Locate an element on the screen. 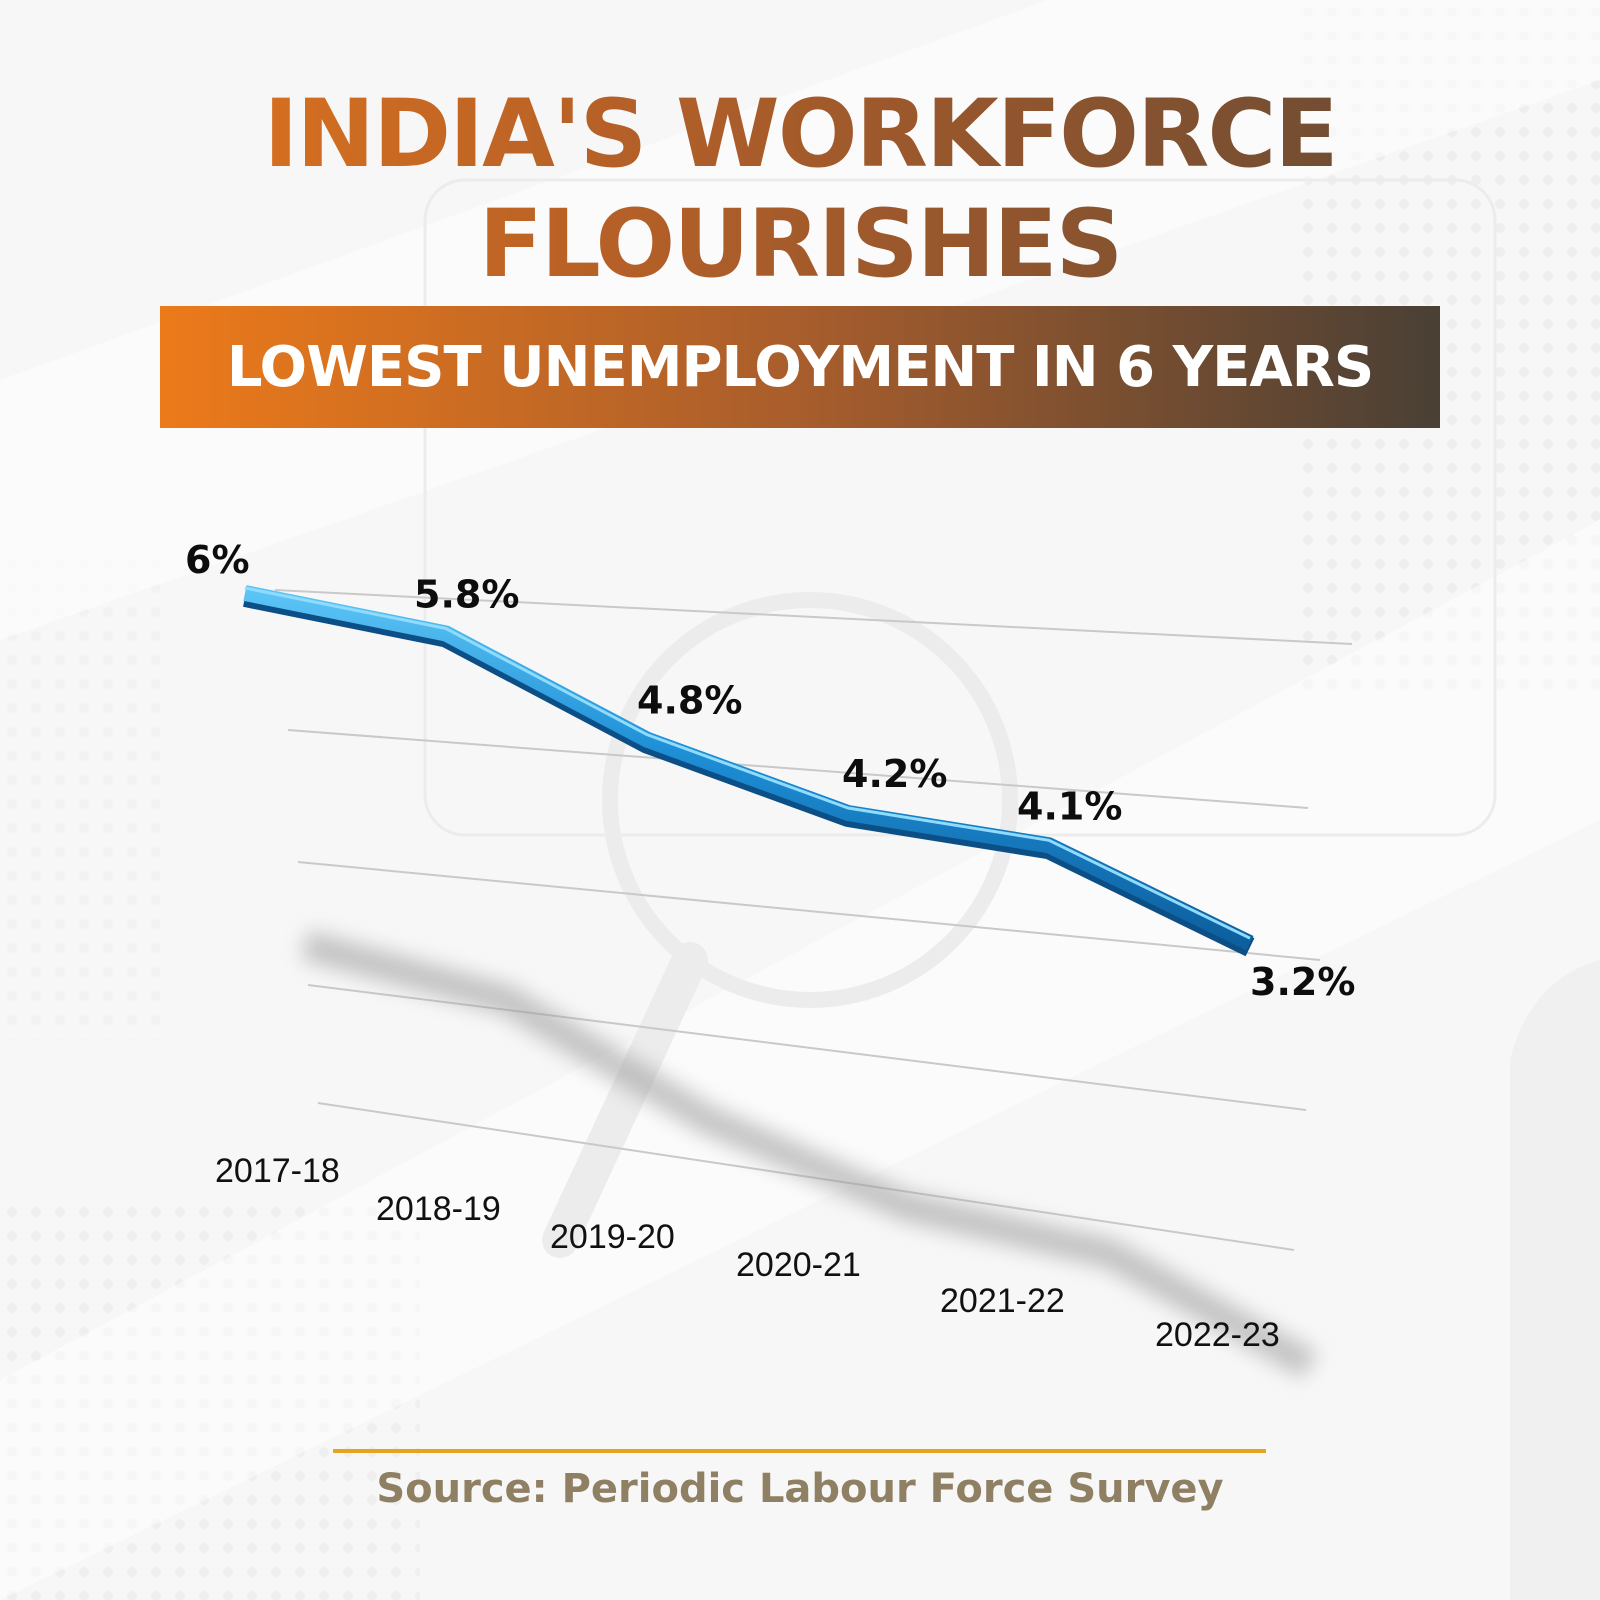 The height and width of the screenshot is (1600, 1600). x-tick-label-2019-20: 2019-20 is located at coordinates (612, 1237).